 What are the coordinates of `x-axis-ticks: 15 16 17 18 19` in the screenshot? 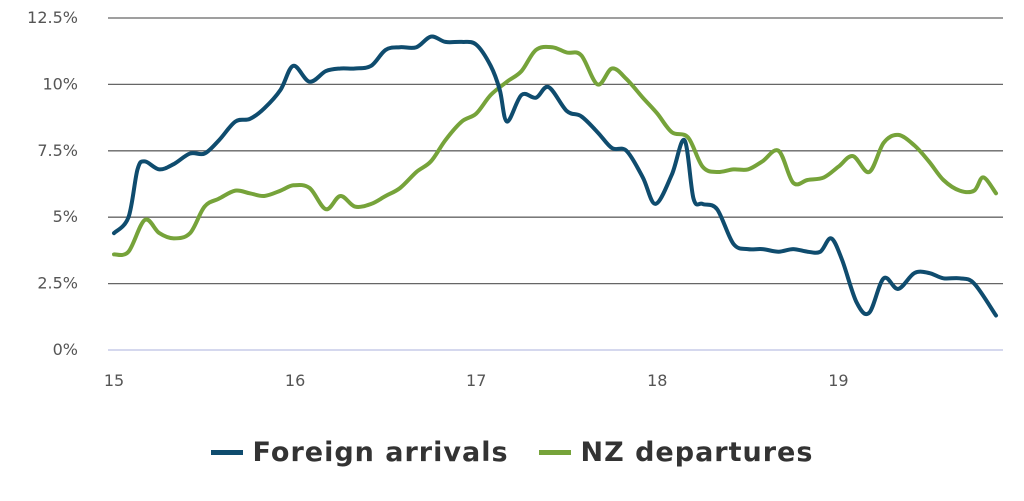 It's located at (476, 380).